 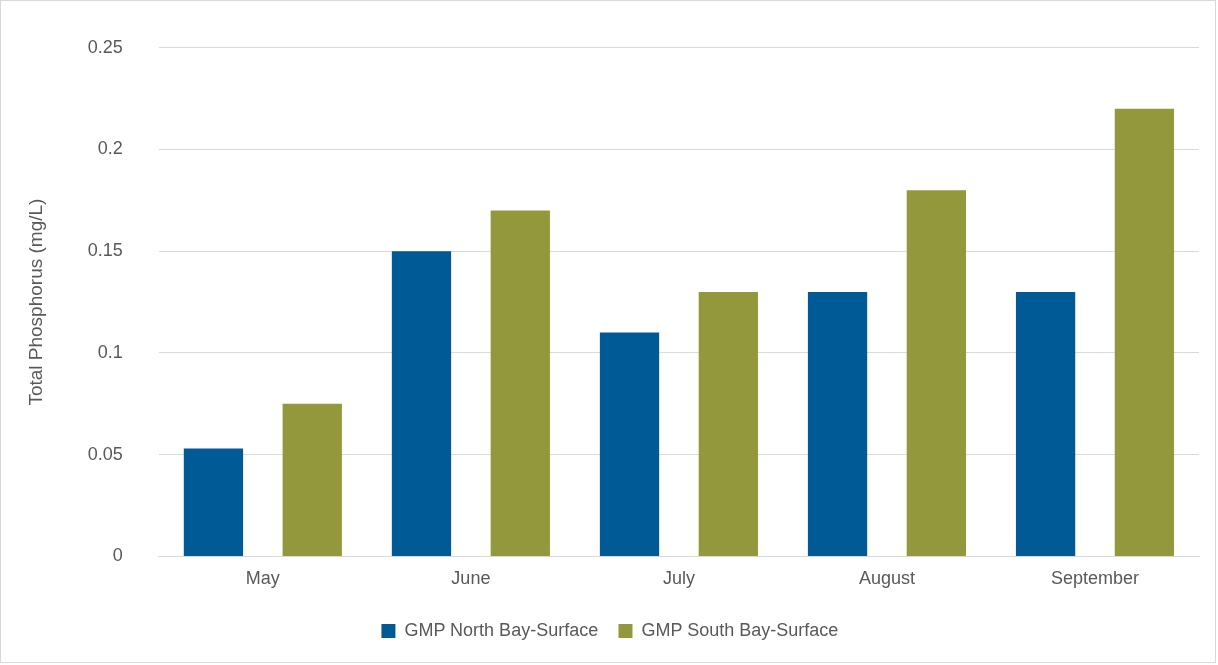 I want to click on x-tick-label: June, so click(x=471, y=578).